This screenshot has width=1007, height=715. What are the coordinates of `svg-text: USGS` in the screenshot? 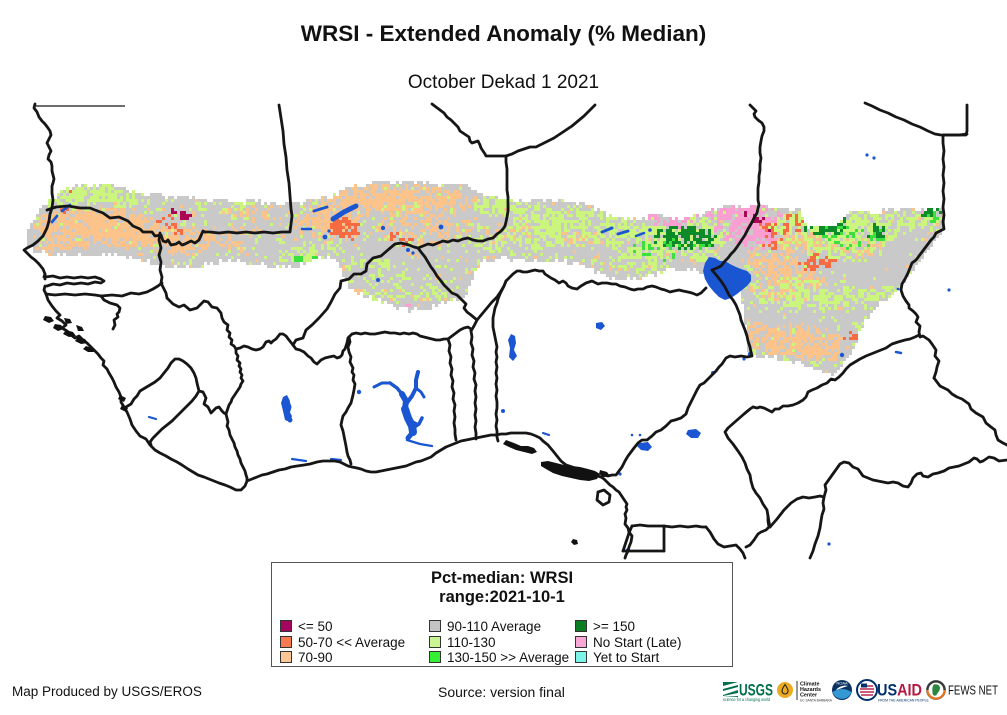 It's located at (756, 690).